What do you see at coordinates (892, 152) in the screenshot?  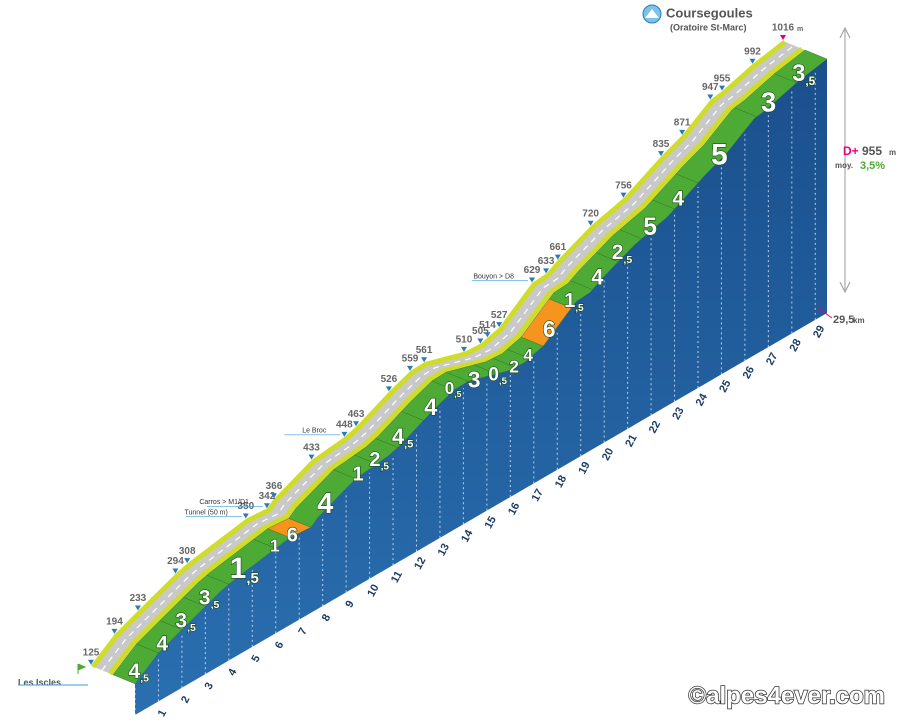 I see `gain-unit: m` at bounding box center [892, 152].